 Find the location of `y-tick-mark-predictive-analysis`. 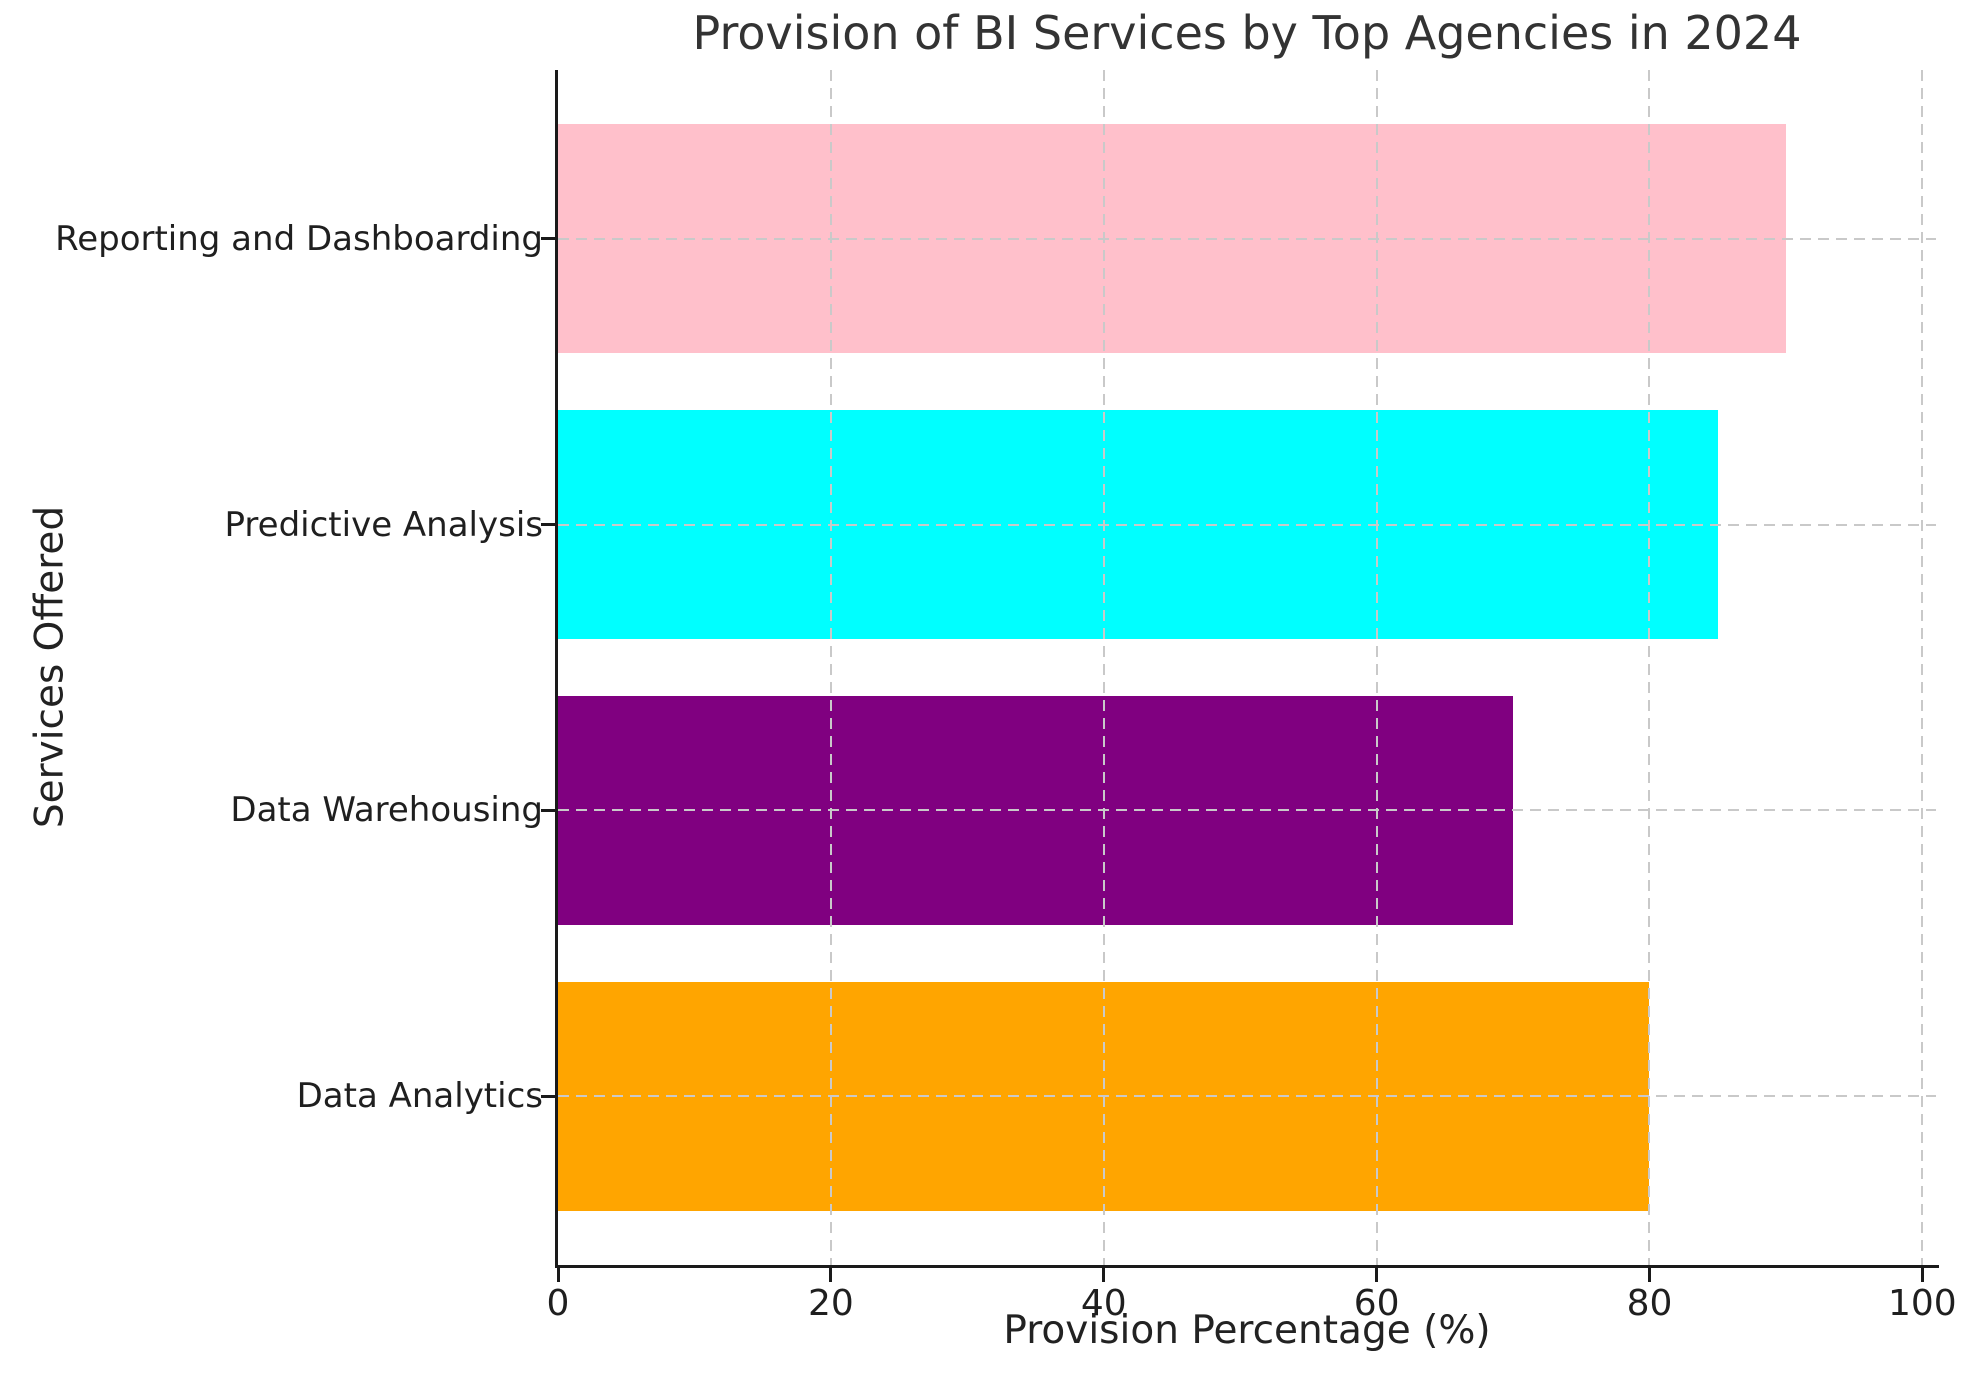

y-tick-mark-predictive-analysis is located at coordinates (549, 525).